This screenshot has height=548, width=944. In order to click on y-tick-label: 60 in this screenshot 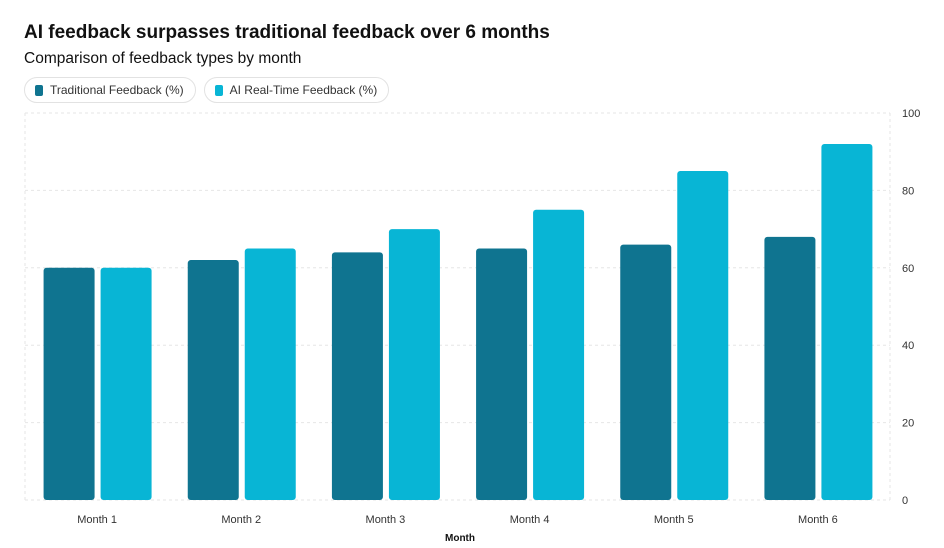, I will do `click(908, 269)`.